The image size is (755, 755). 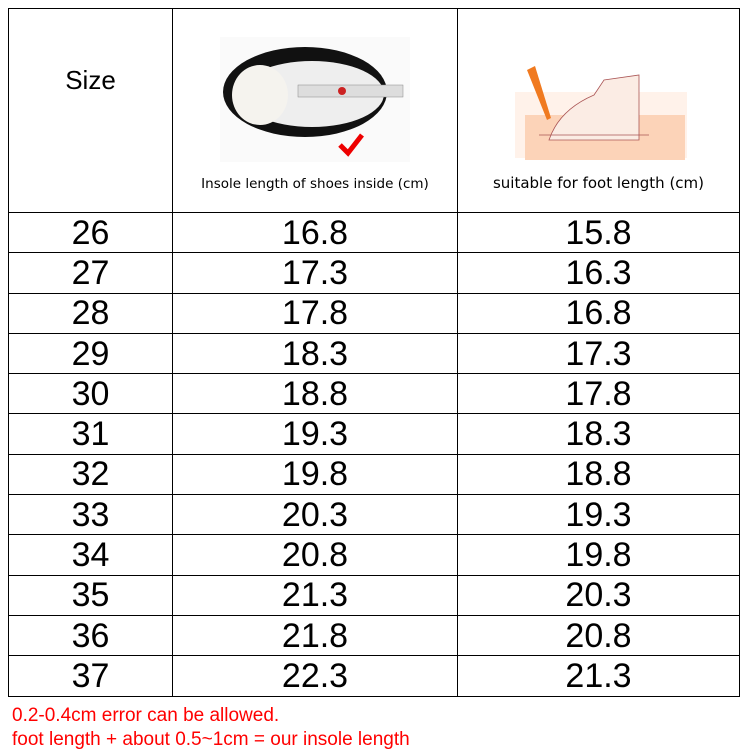 What do you see at coordinates (315, 555) in the screenshot?
I see `insole-cell: 20.8` at bounding box center [315, 555].